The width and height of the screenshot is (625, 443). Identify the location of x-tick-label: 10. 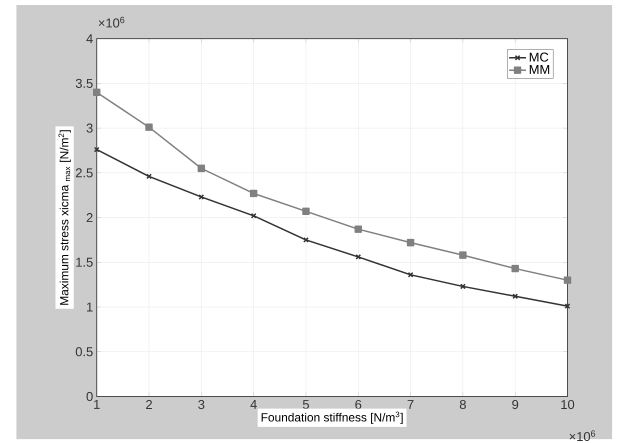
(567, 405).